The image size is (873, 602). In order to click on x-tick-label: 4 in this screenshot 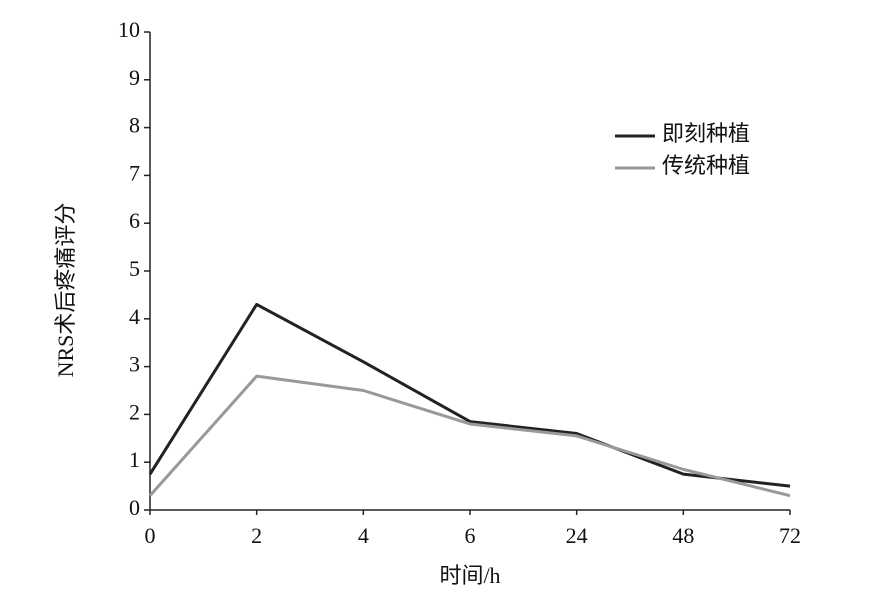, I will do `click(363, 535)`.